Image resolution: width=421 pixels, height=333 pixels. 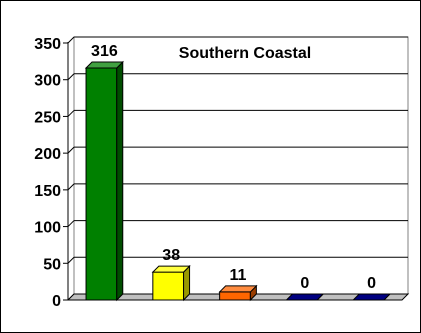 What do you see at coordinates (47, 117) in the screenshot?
I see `y-tick-label: 250` at bounding box center [47, 117].